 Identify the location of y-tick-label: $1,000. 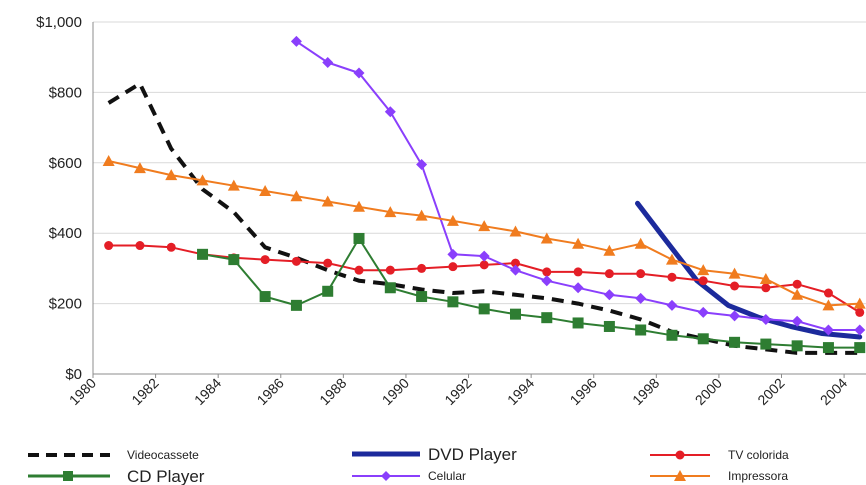
(59, 22).